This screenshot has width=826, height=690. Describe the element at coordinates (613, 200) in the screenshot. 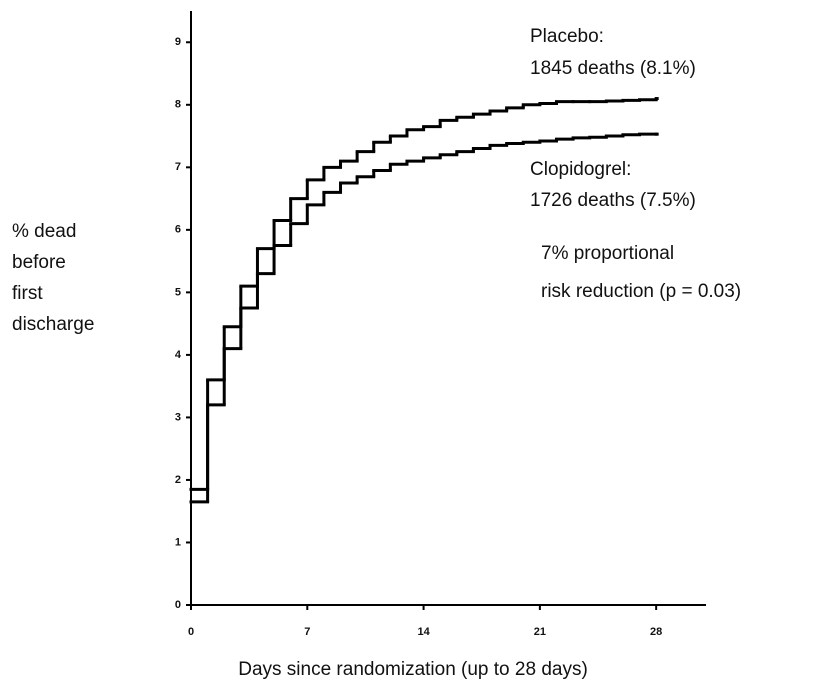

I see `annotation: 1726 deaths (7.5%)` at that location.